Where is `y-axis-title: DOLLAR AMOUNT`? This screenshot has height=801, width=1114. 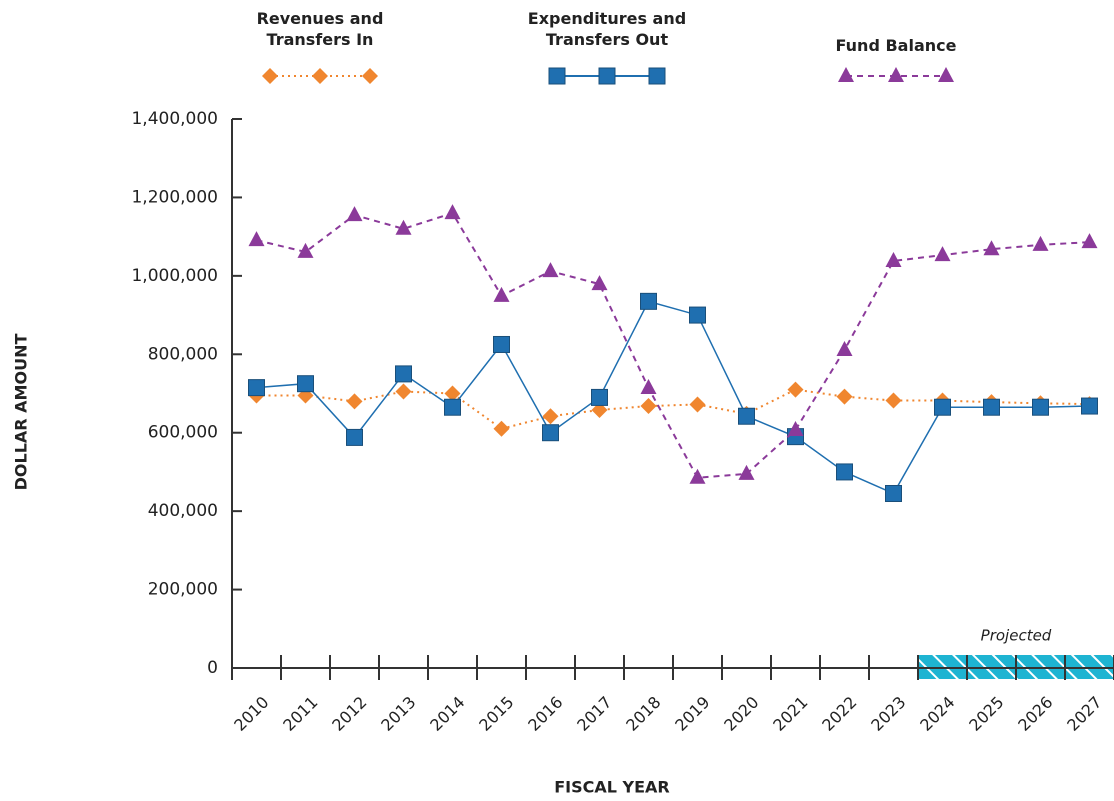
y-axis-title: DOLLAR AMOUNT is located at coordinates (21, 412).